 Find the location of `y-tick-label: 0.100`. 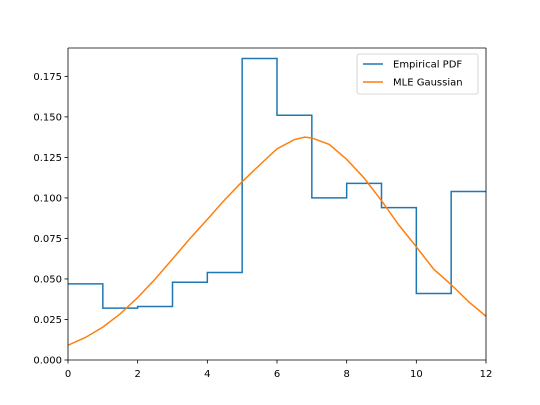

y-tick-label: 0.100 is located at coordinates (47, 198).